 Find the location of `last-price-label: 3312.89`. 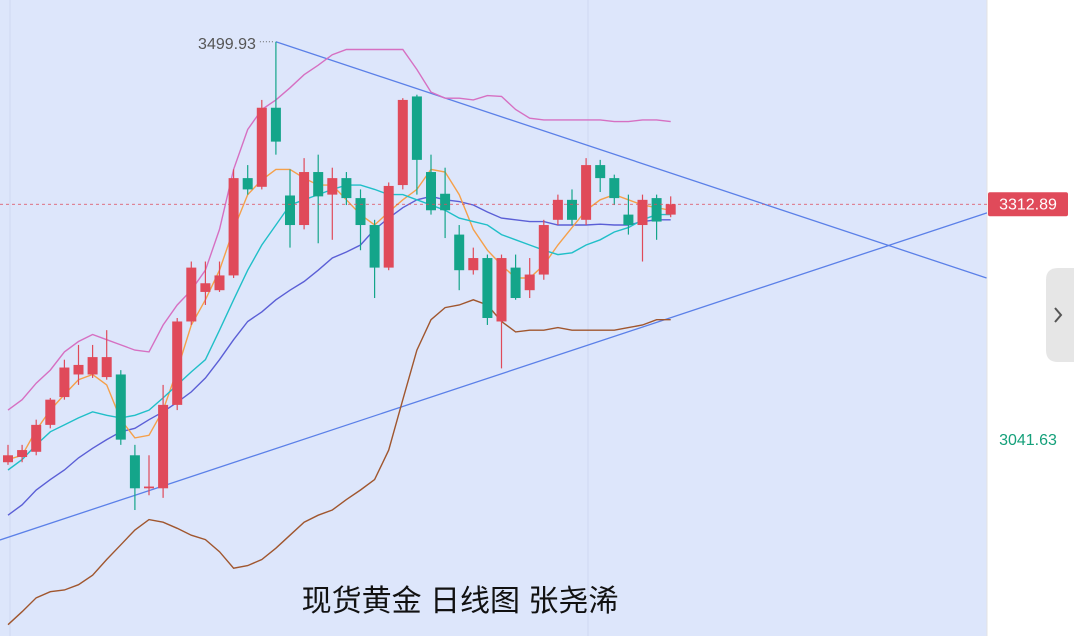

last-price-label: 3312.89 is located at coordinates (1028, 204).